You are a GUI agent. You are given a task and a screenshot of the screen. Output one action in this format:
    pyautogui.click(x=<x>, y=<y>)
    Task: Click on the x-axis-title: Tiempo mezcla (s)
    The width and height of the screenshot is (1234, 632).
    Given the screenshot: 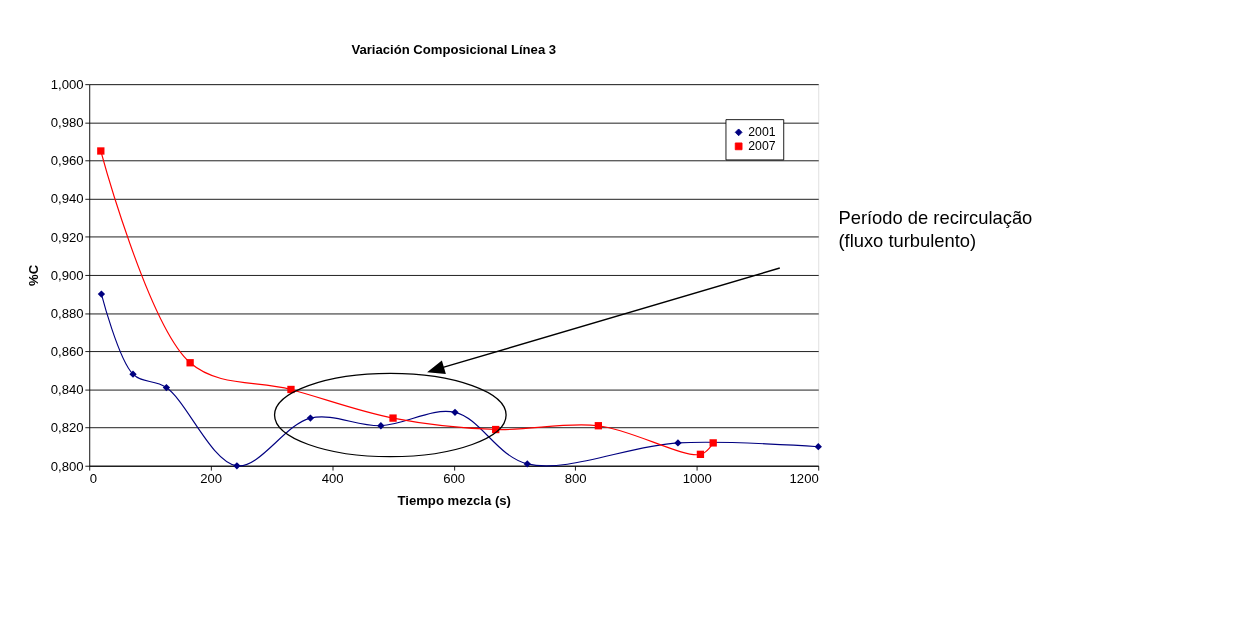 What is the action you would take?
    pyautogui.click(x=454, y=500)
    